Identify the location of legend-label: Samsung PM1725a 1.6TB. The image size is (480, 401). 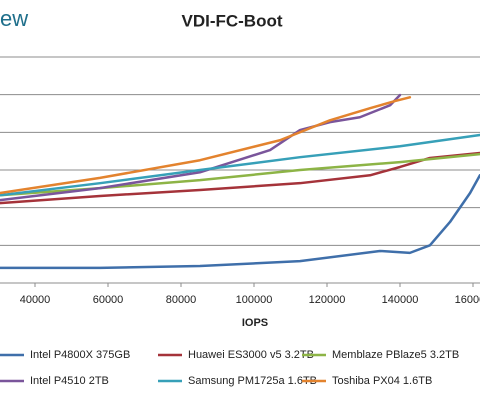
(252, 381).